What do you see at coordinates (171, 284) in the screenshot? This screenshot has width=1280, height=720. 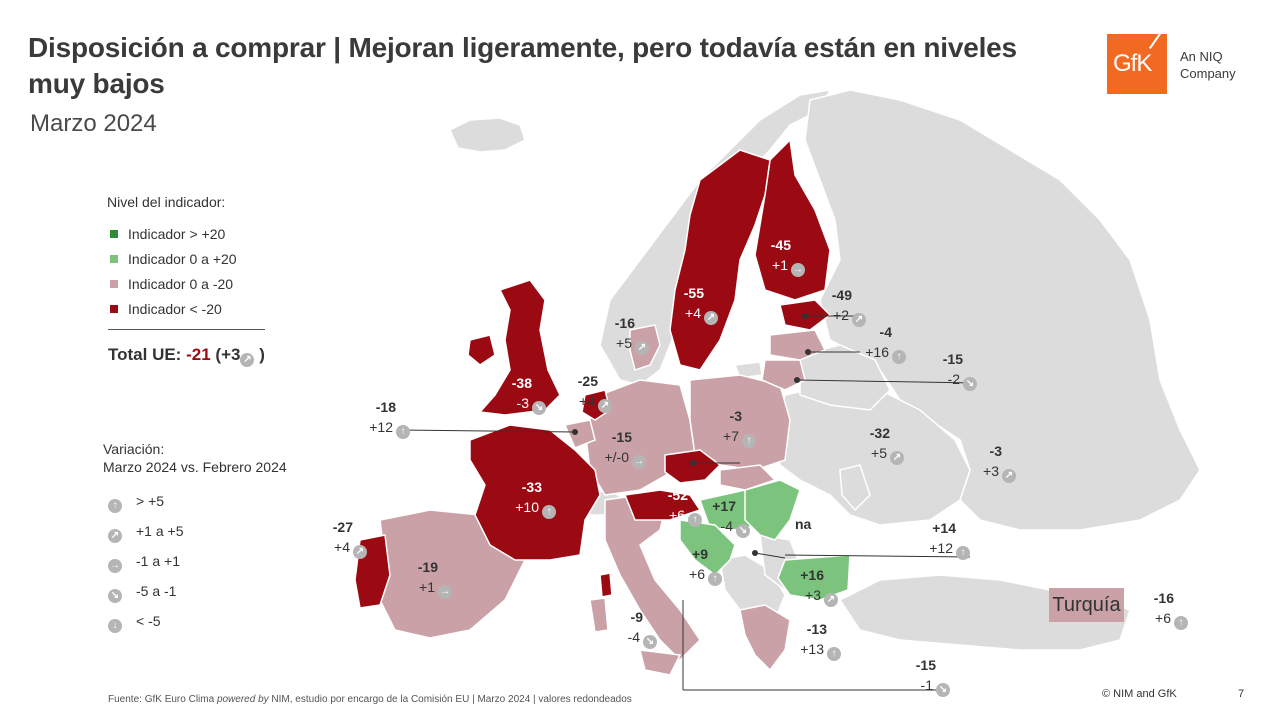 I see `legend-item: Indicador 0 a -20` at bounding box center [171, 284].